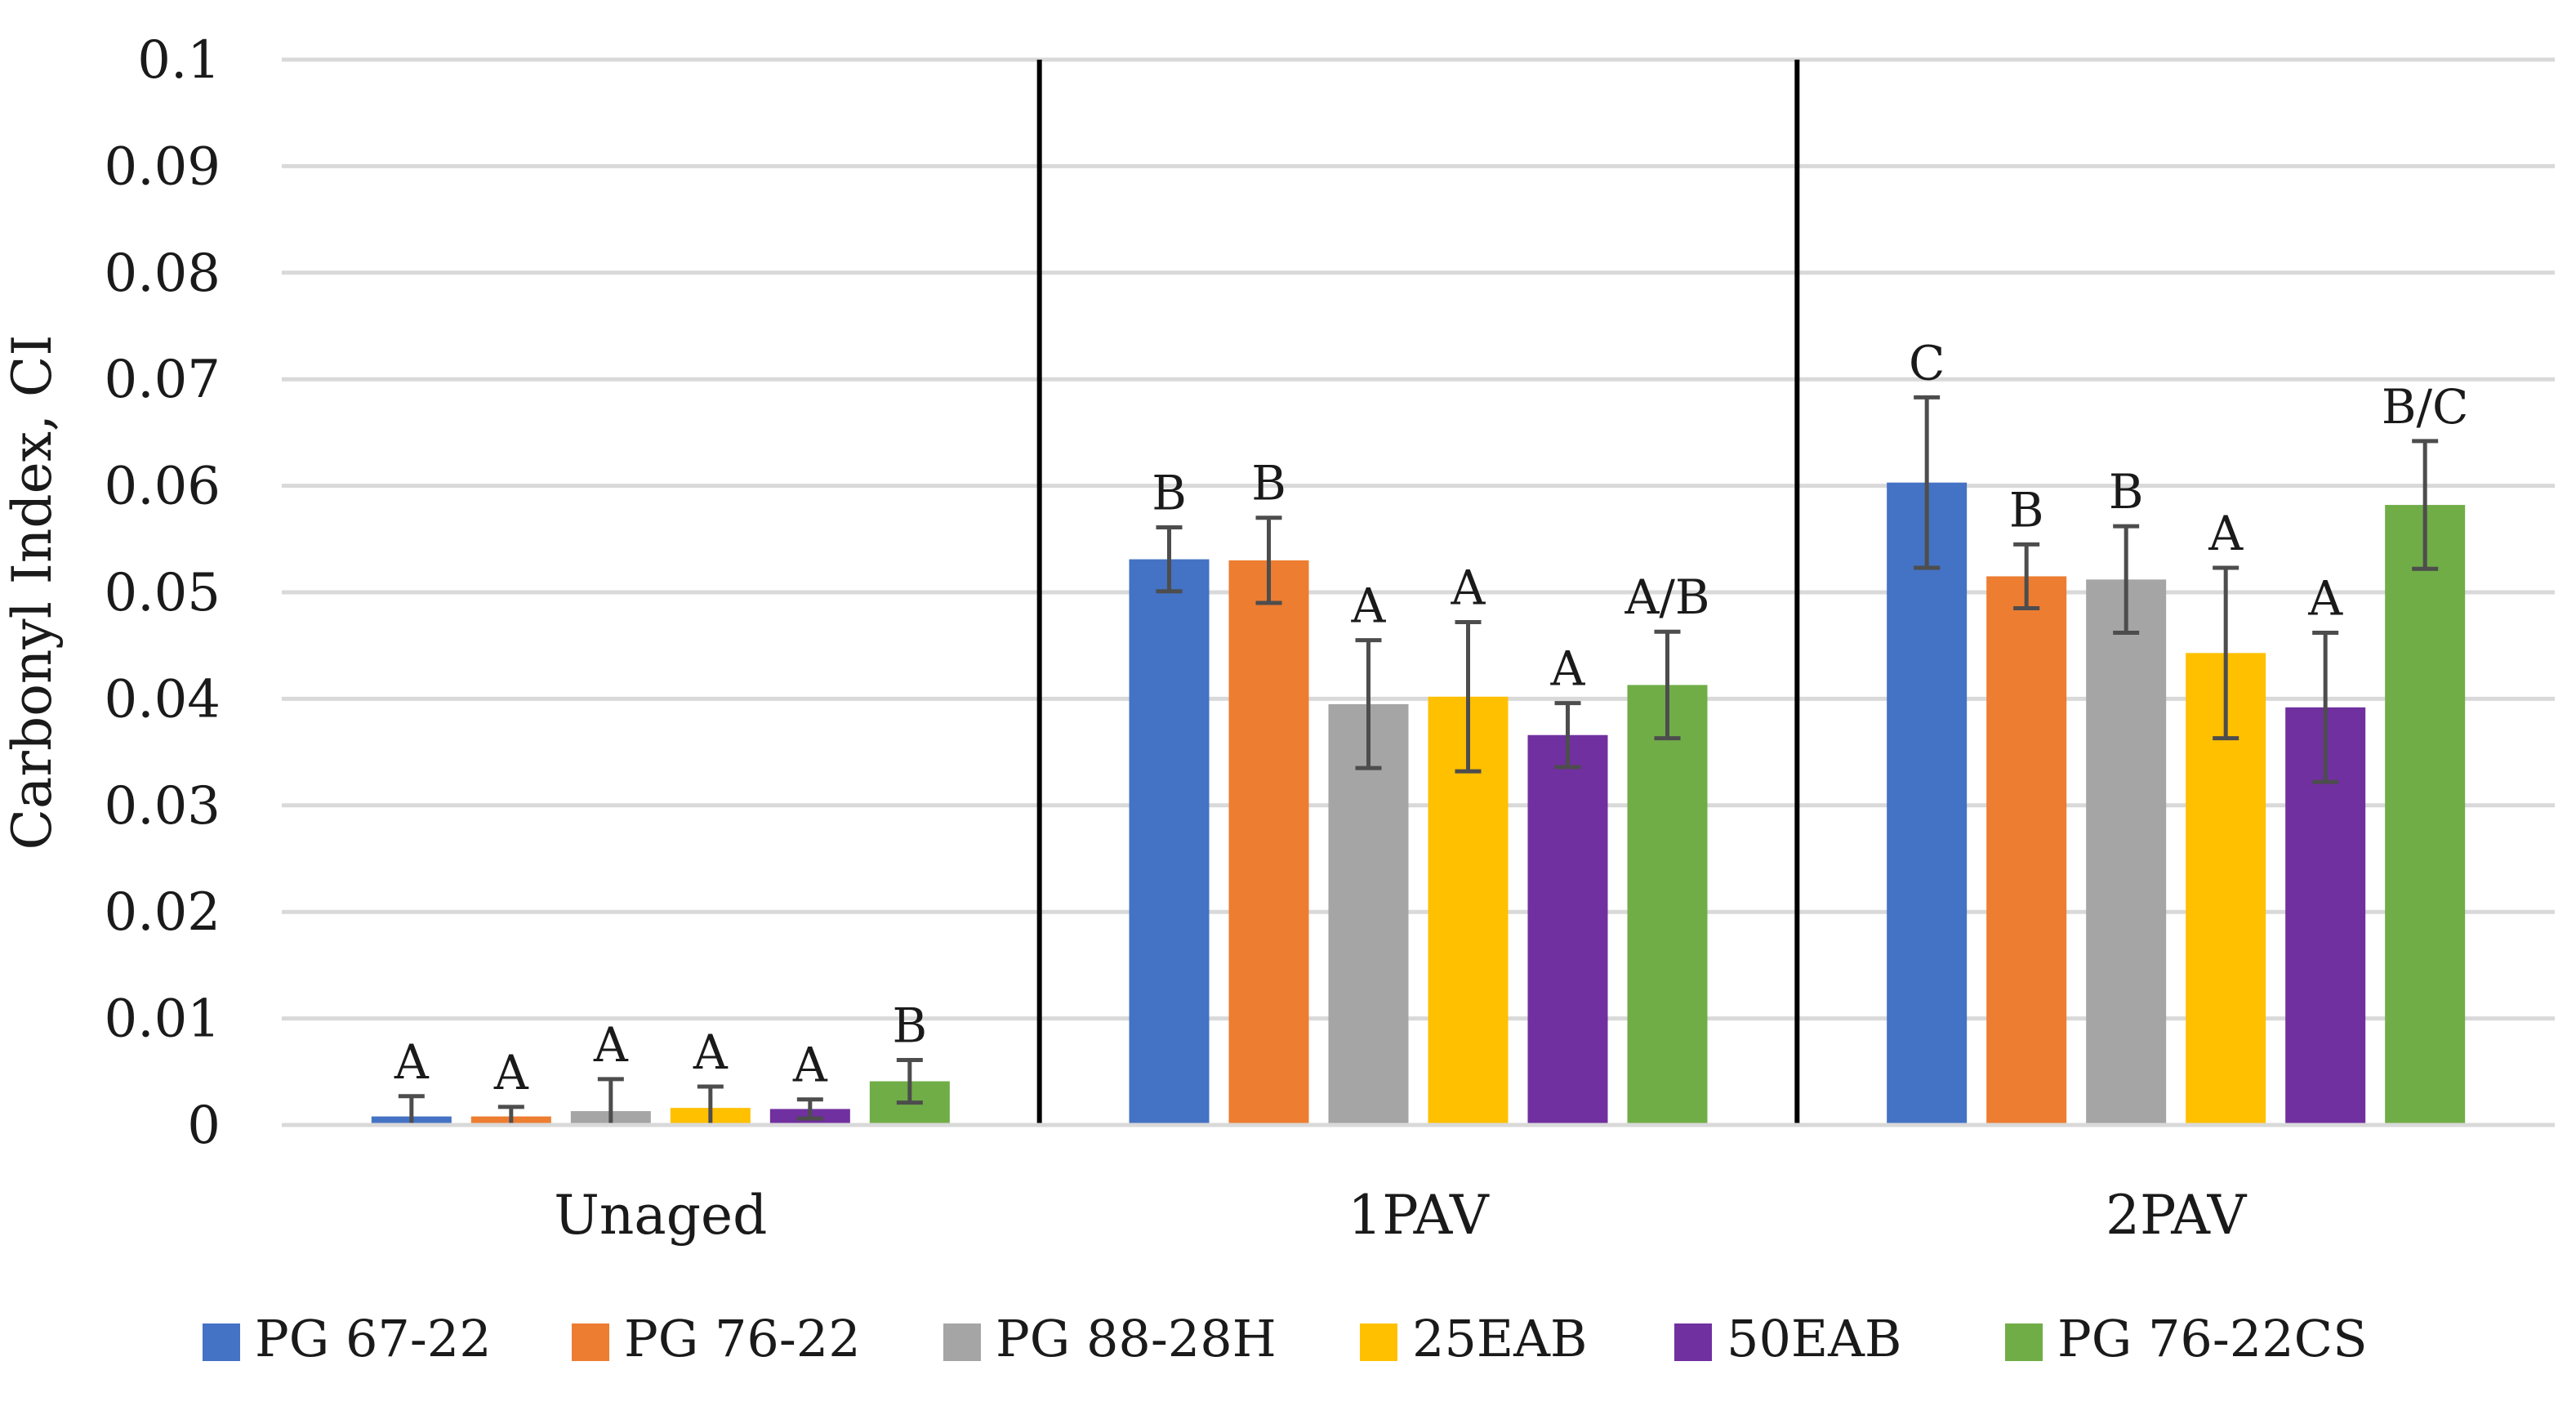 This screenshot has height=1406, width=2576. I want to click on y-tick-label: 0.06, so click(163, 487).